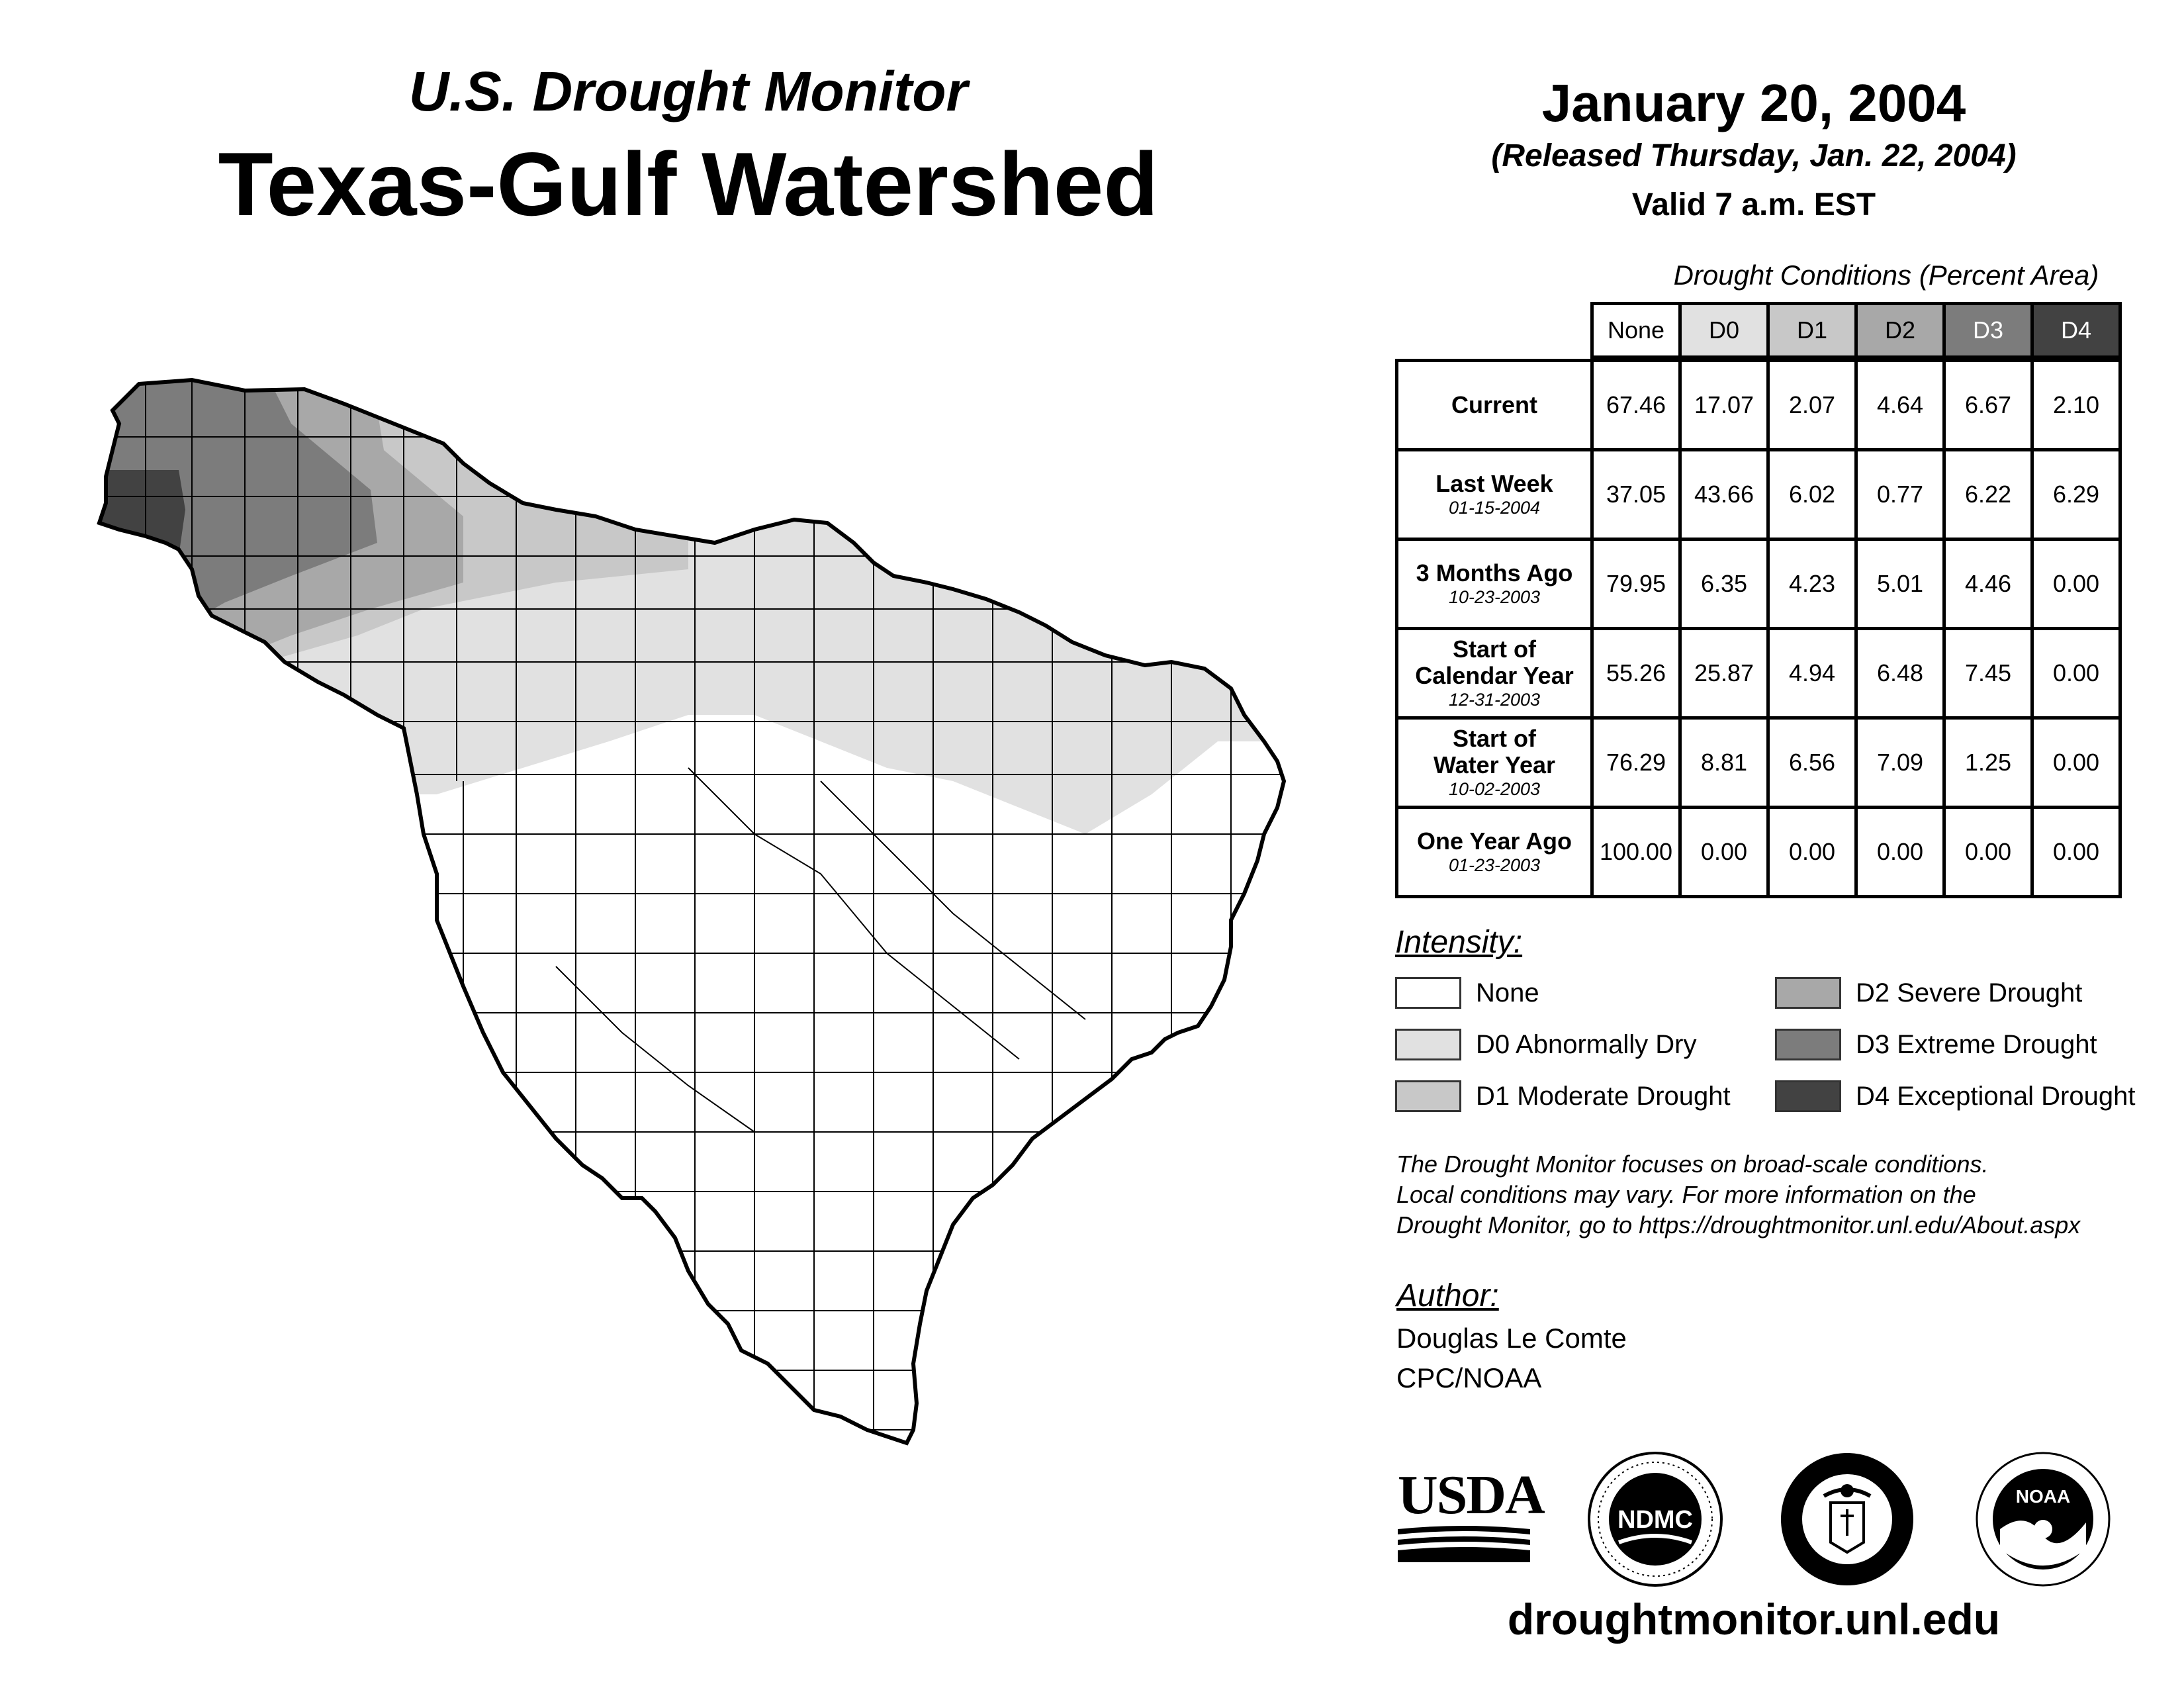 Image resolution: width=2184 pixels, height=1688 pixels. What do you see at coordinates (1754, 155) in the screenshot?
I see `release-date: (Released Thursday, Jan. 22, 2004)` at bounding box center [1754, 155].